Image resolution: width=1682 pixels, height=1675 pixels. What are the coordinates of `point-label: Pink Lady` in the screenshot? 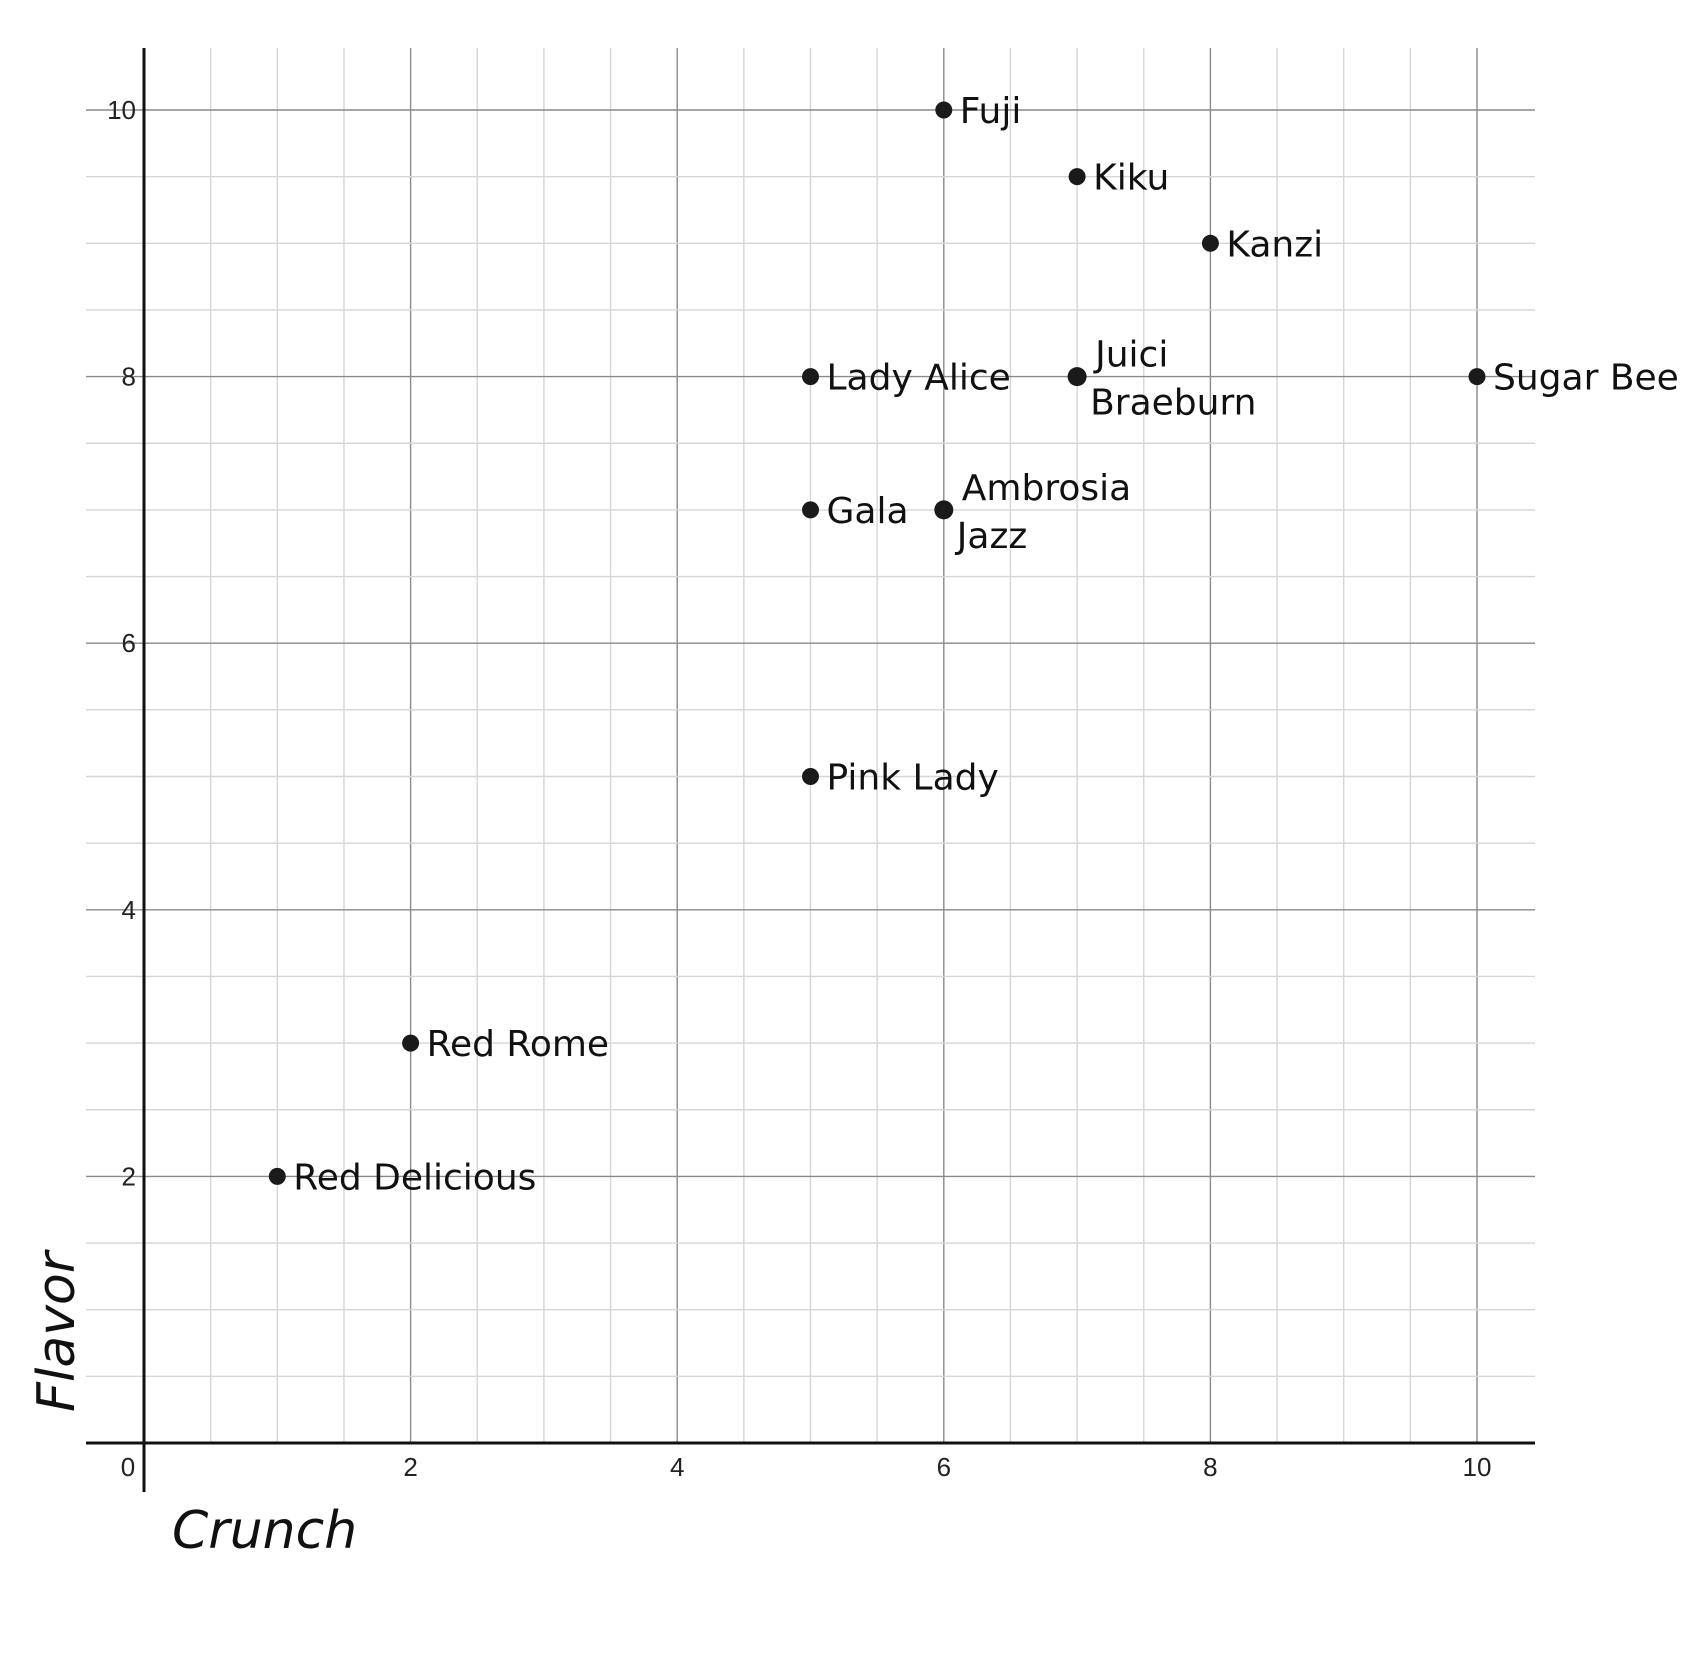 It's located at (913, 778).